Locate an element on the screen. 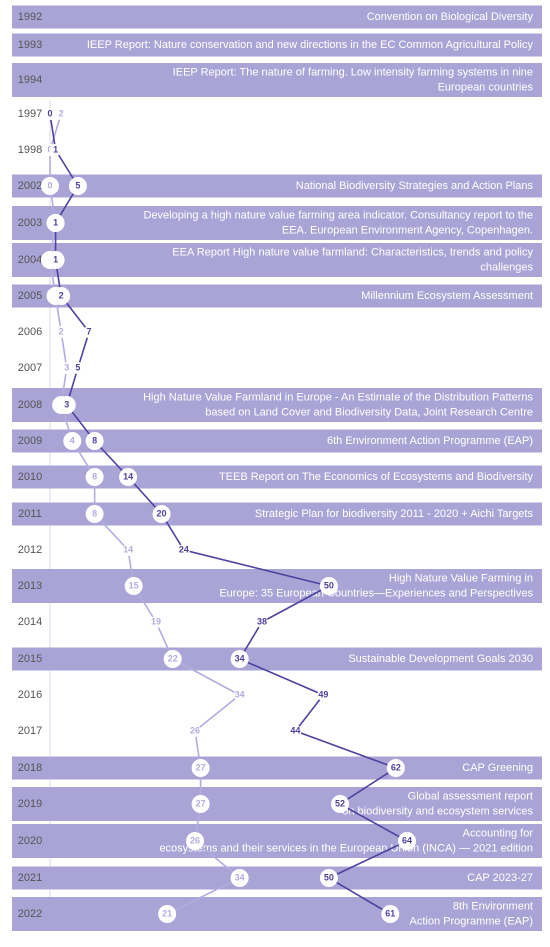 Image resolution: width=550 pixels, height=947 pixels. year-label: 2012 is located at coordinates (30, 550).